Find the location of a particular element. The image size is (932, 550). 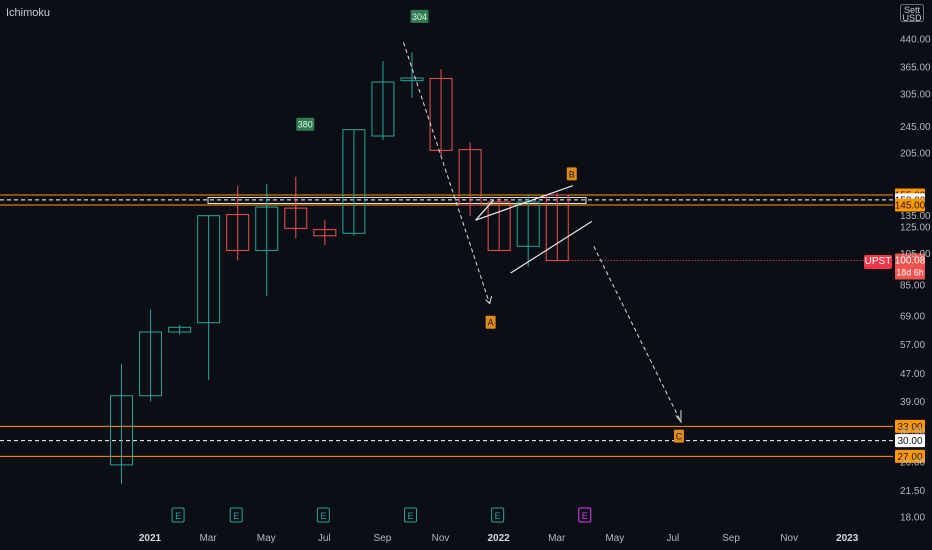

y-tick-label: 105.00 is located at coordinates (915, 254).